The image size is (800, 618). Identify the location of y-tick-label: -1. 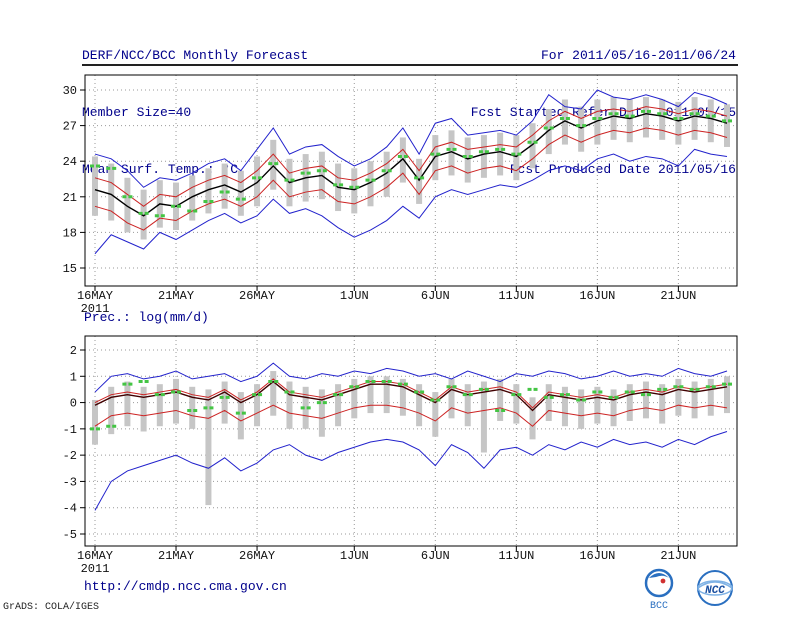
(70, 430).